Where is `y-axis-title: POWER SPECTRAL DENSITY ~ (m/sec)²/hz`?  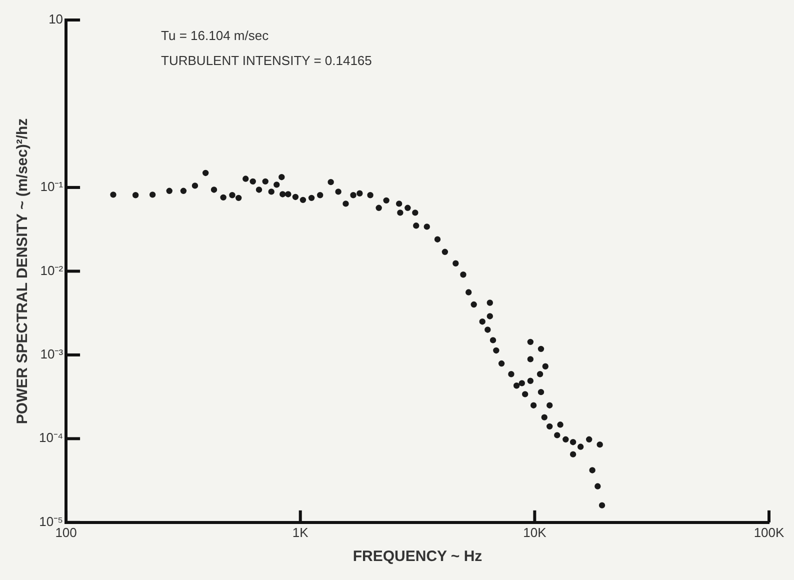 y-axis-title: POWER SPECTRAL DENSITY ~ (m/sec)²/hz is located at coordinates (23, 271).